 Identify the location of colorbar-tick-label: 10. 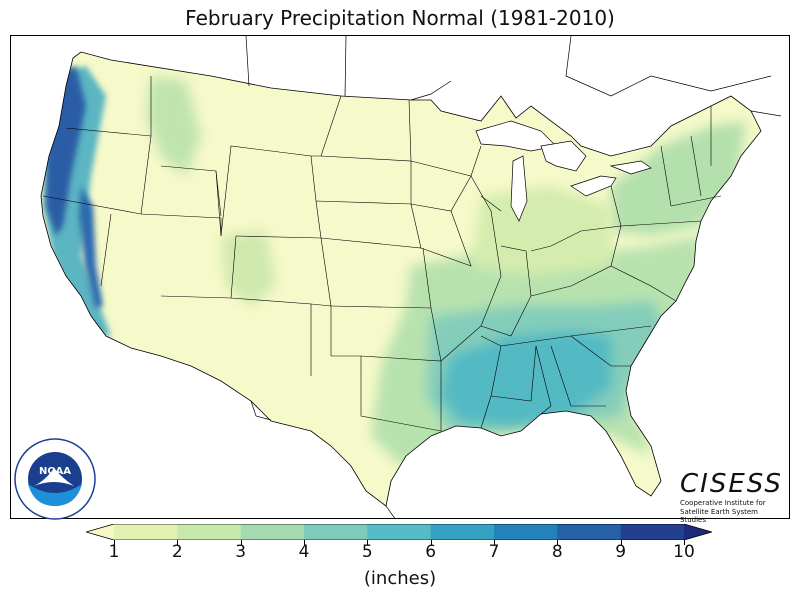
(684, 552).